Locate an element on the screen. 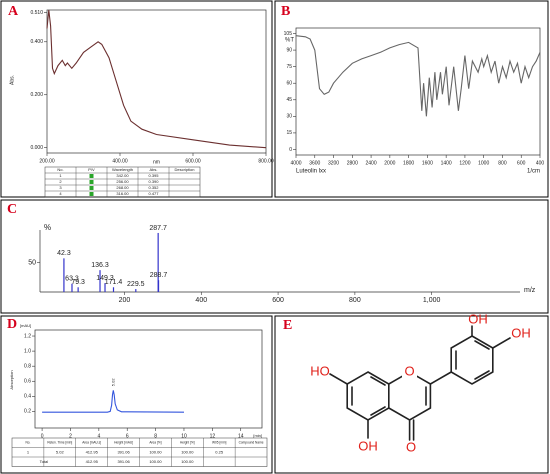 Image resolution: width=550 pixels, height=474 pixels. table-header: Area [mAU.s] is located at coordinates (91, 443).